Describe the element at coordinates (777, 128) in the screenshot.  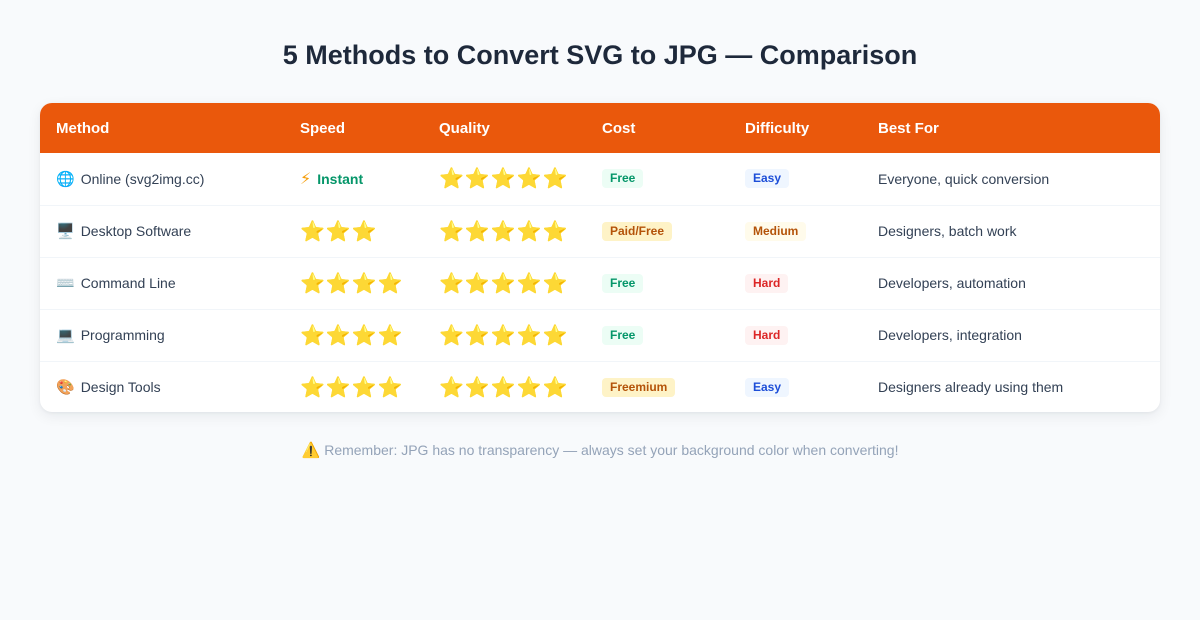
I see `column-header-difficulty: Difficulty` at that location.